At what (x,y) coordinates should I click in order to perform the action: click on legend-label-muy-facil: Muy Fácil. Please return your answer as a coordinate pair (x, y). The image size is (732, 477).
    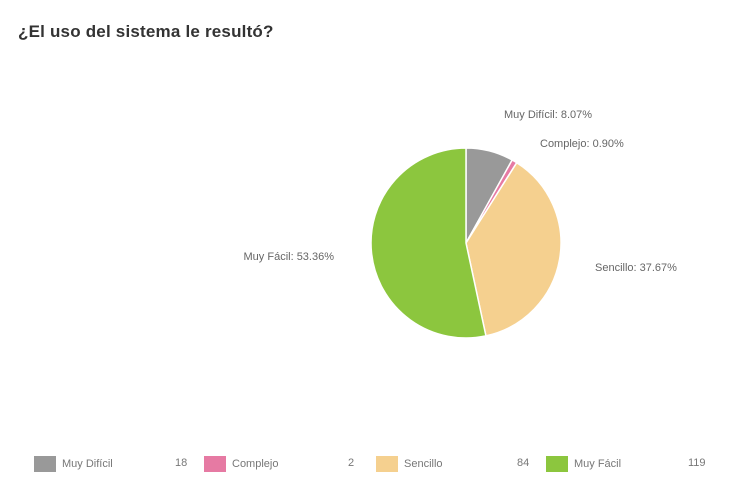
    Looking at the image, I should click on (598, 464).